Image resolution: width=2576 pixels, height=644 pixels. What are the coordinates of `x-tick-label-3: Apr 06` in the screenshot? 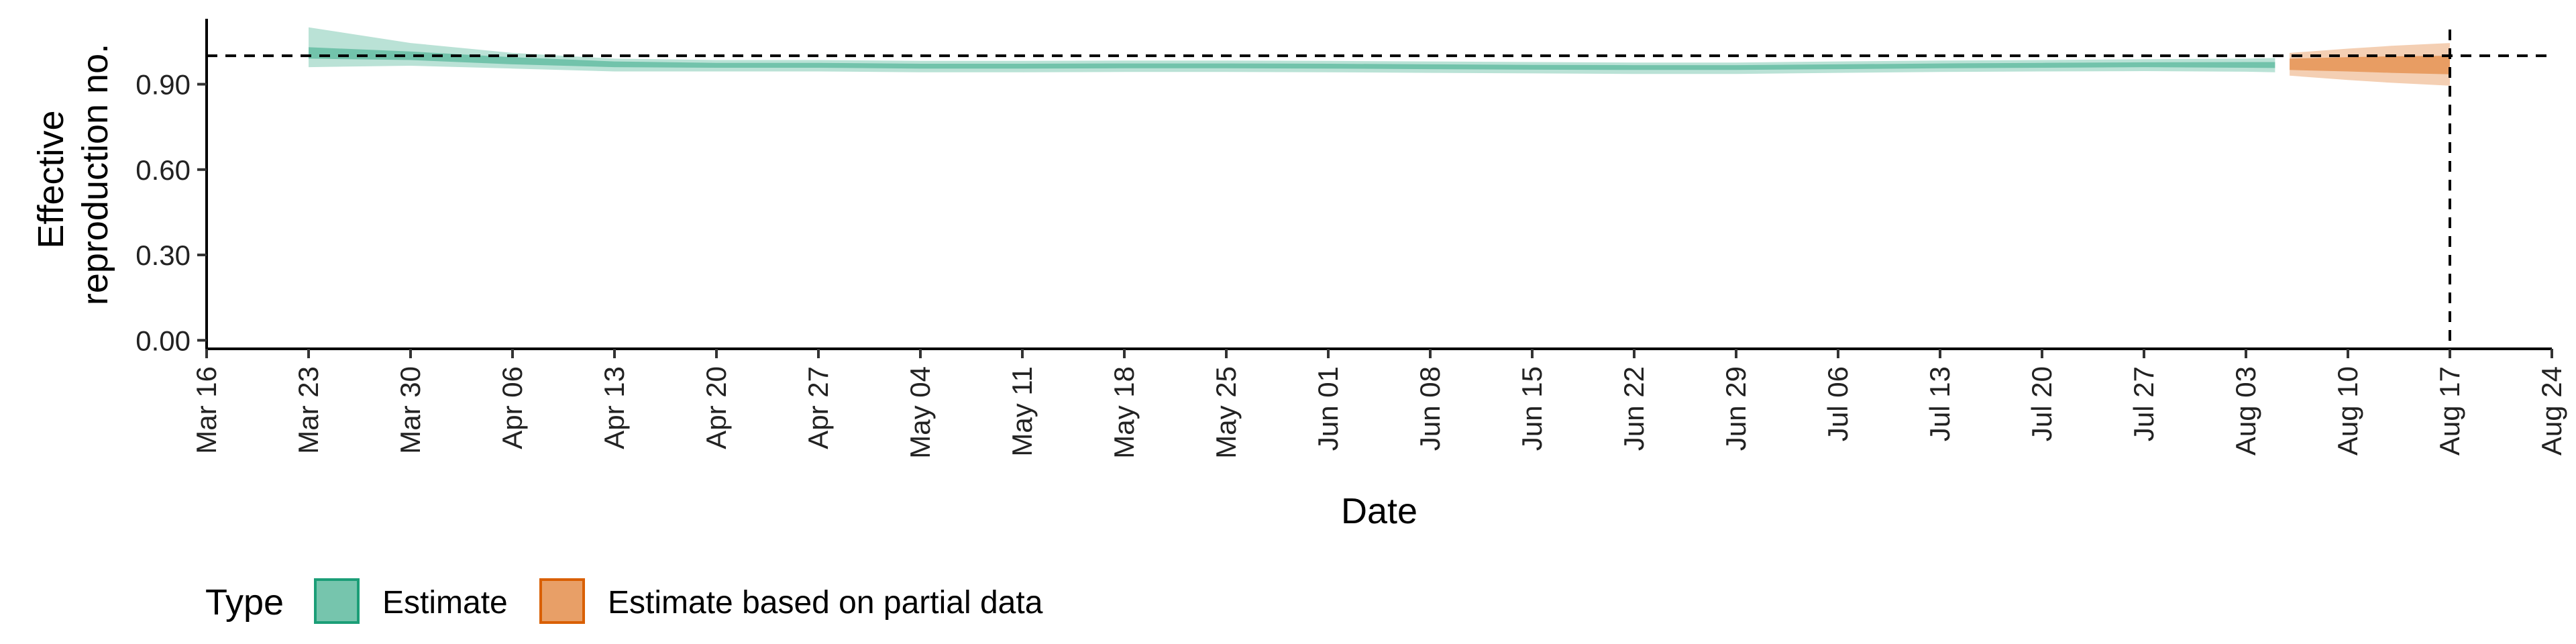 It's located at (512, 407).